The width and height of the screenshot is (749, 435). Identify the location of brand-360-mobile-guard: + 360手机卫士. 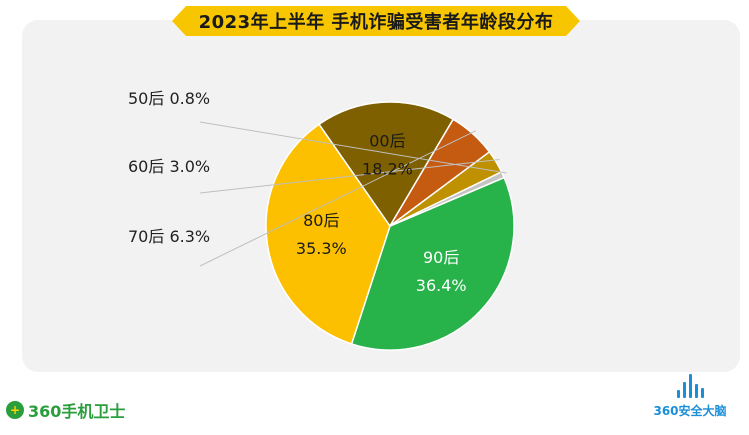
(65, 410).